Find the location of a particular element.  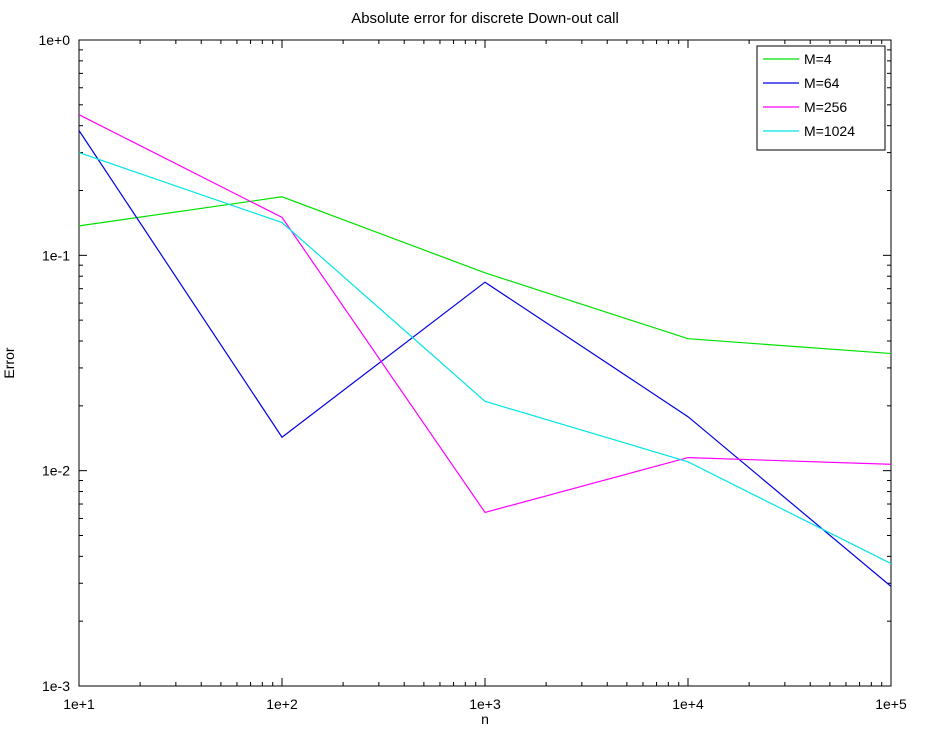

x-tick-labels: 1e+1 1e+2 1e+3 1e+4 1e+5 is located at coordinates (485, 704).